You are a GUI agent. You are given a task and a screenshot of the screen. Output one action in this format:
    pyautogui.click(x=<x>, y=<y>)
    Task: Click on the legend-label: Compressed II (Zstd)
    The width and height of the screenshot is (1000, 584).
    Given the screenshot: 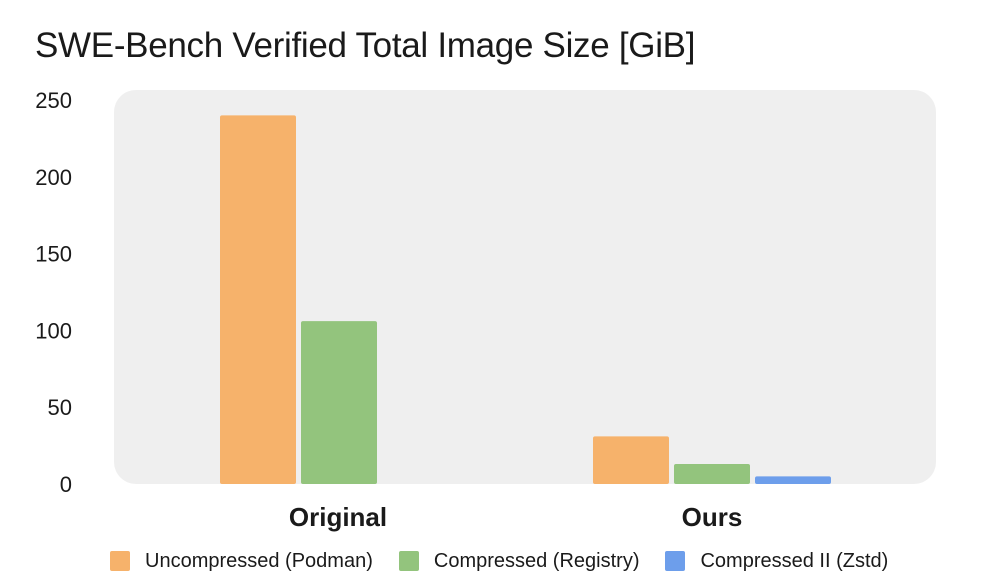 What is the action you would take?
    pyautogui.click(x=794, y=560)
    